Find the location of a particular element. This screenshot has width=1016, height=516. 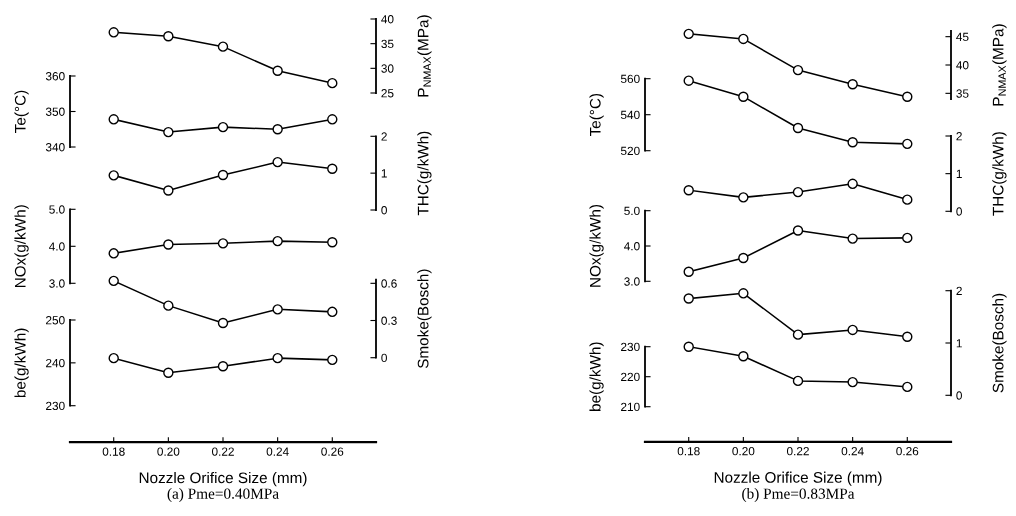

y-tick-label: 250 is located at coordinates (55, 320).